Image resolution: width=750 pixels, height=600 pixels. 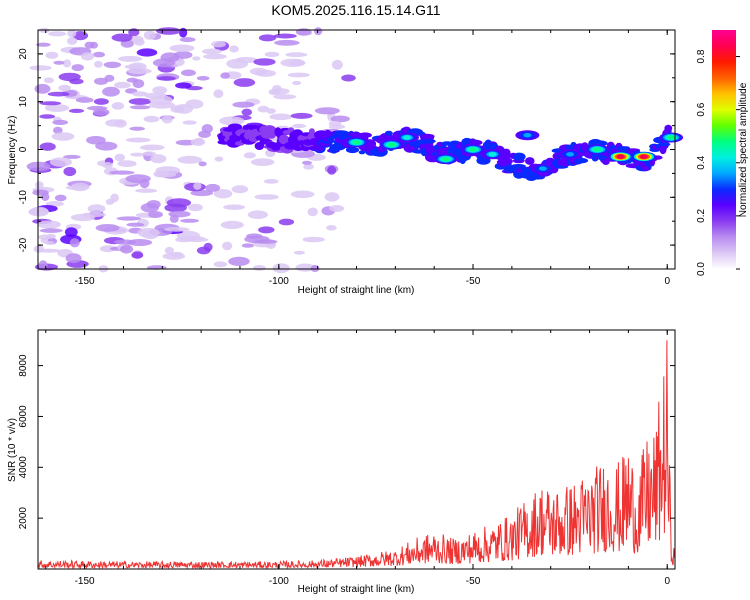 What do you see at coordinates (356, 589) in the screenshot?
I see `snr-x-axis-label: Height of straight line (km)` at bounding box center [356, 589].